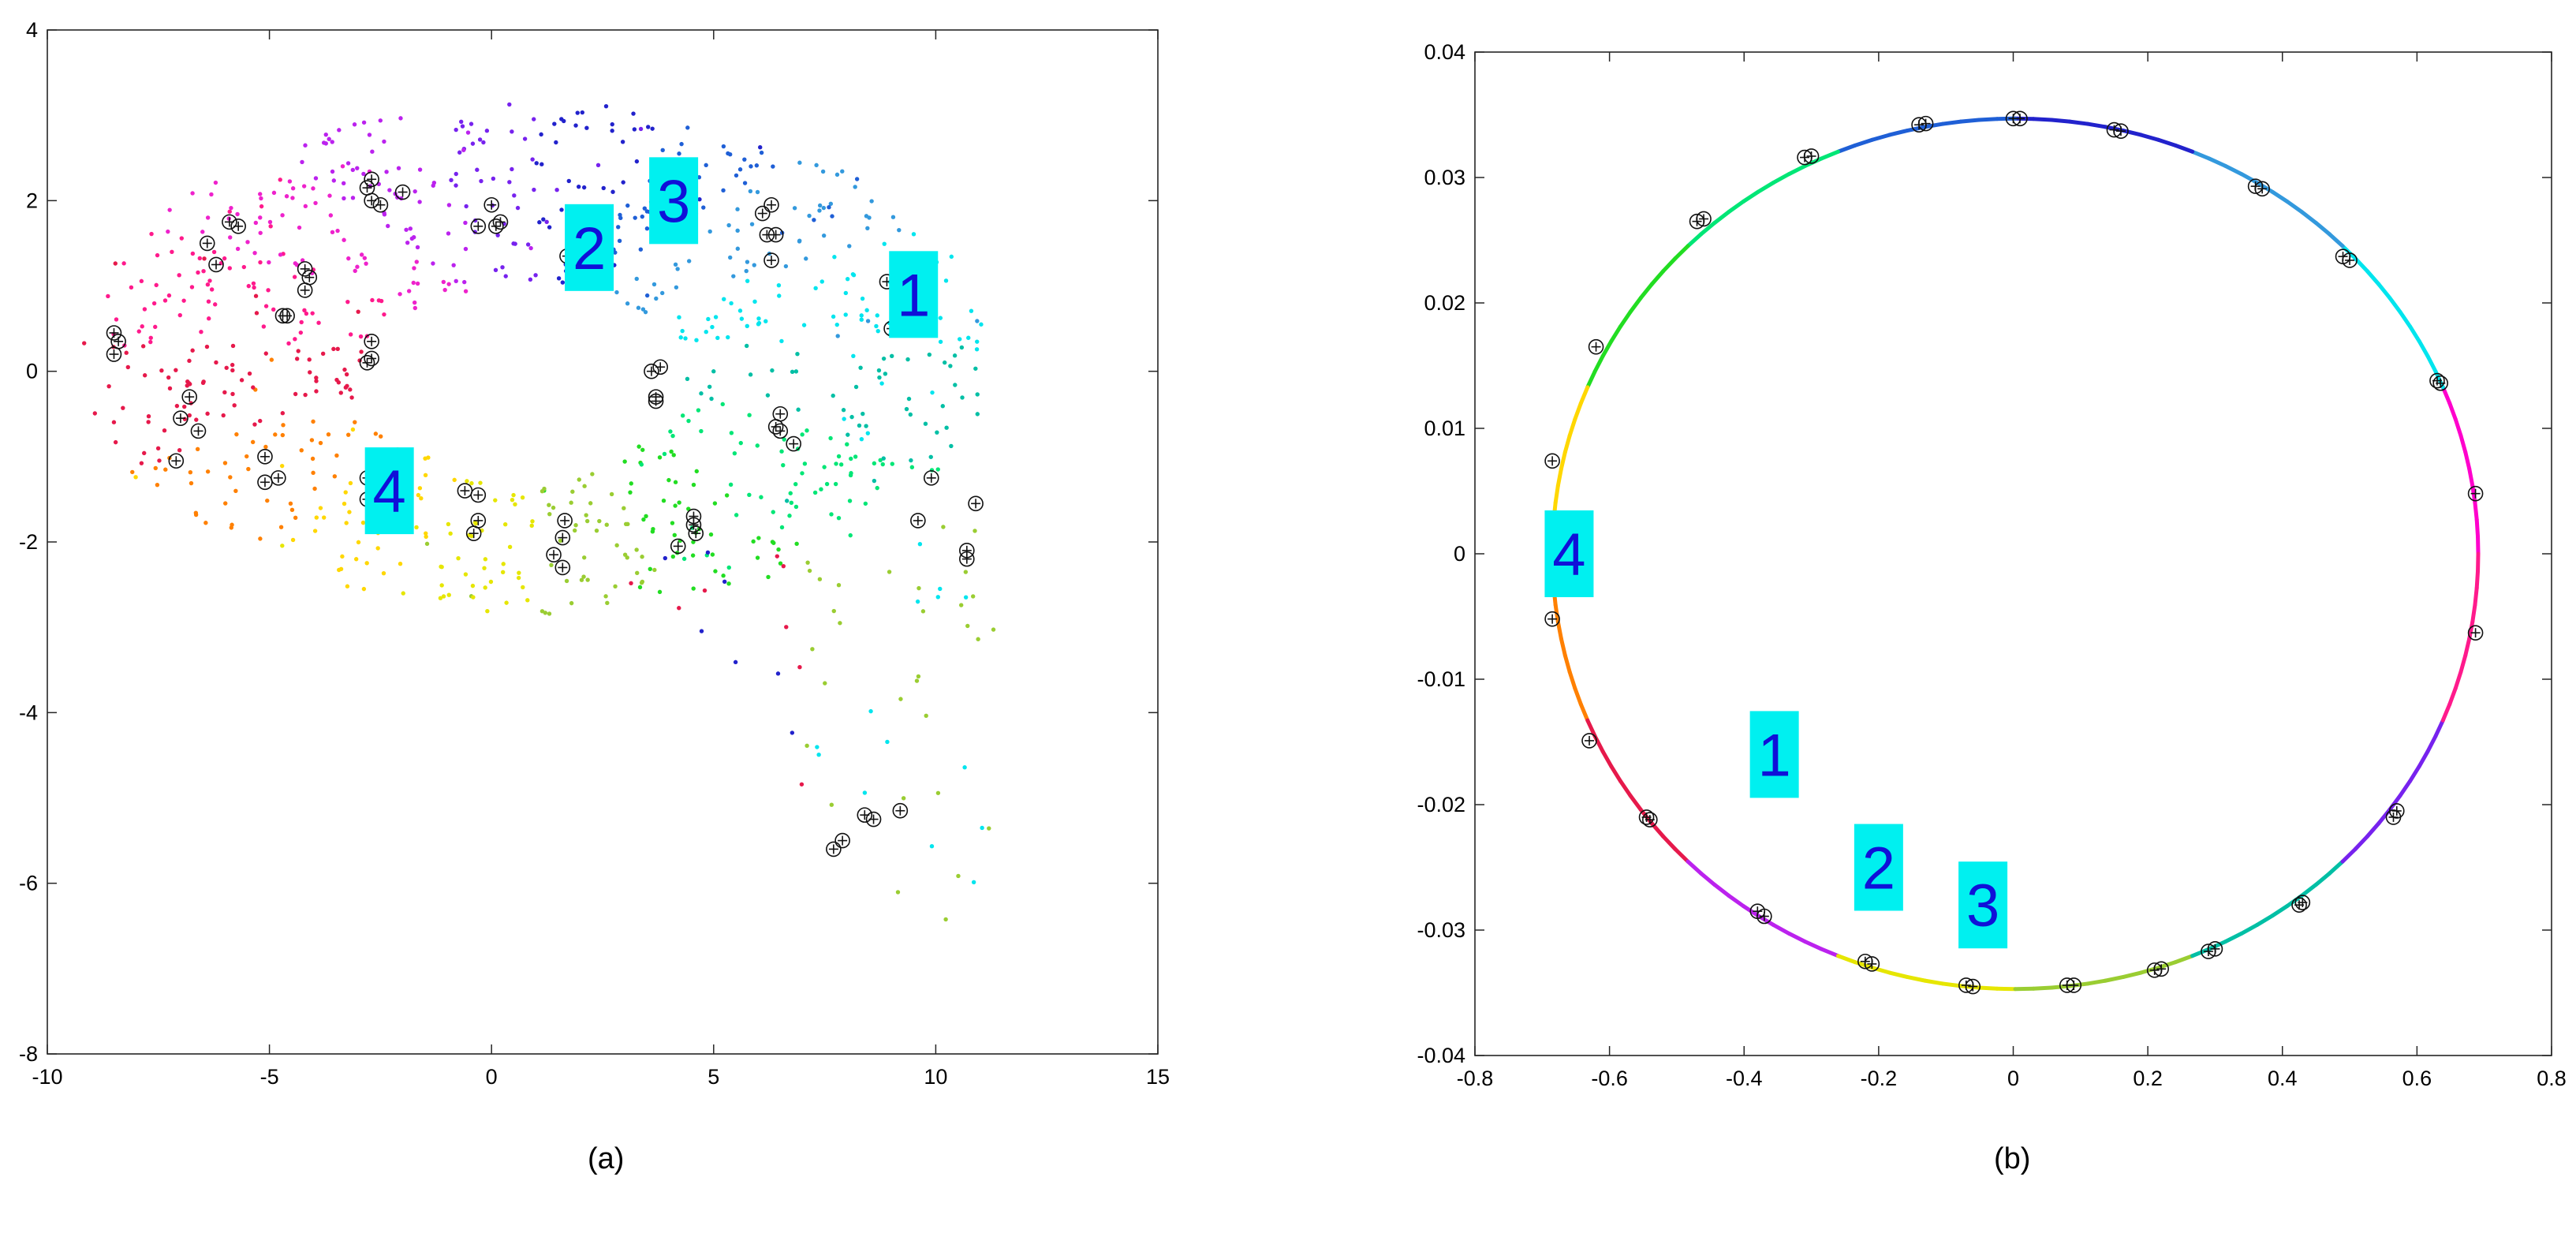 This screenshot has width=2576, height=1233. I want to click on svg-text: 4, so click(1568, 554).